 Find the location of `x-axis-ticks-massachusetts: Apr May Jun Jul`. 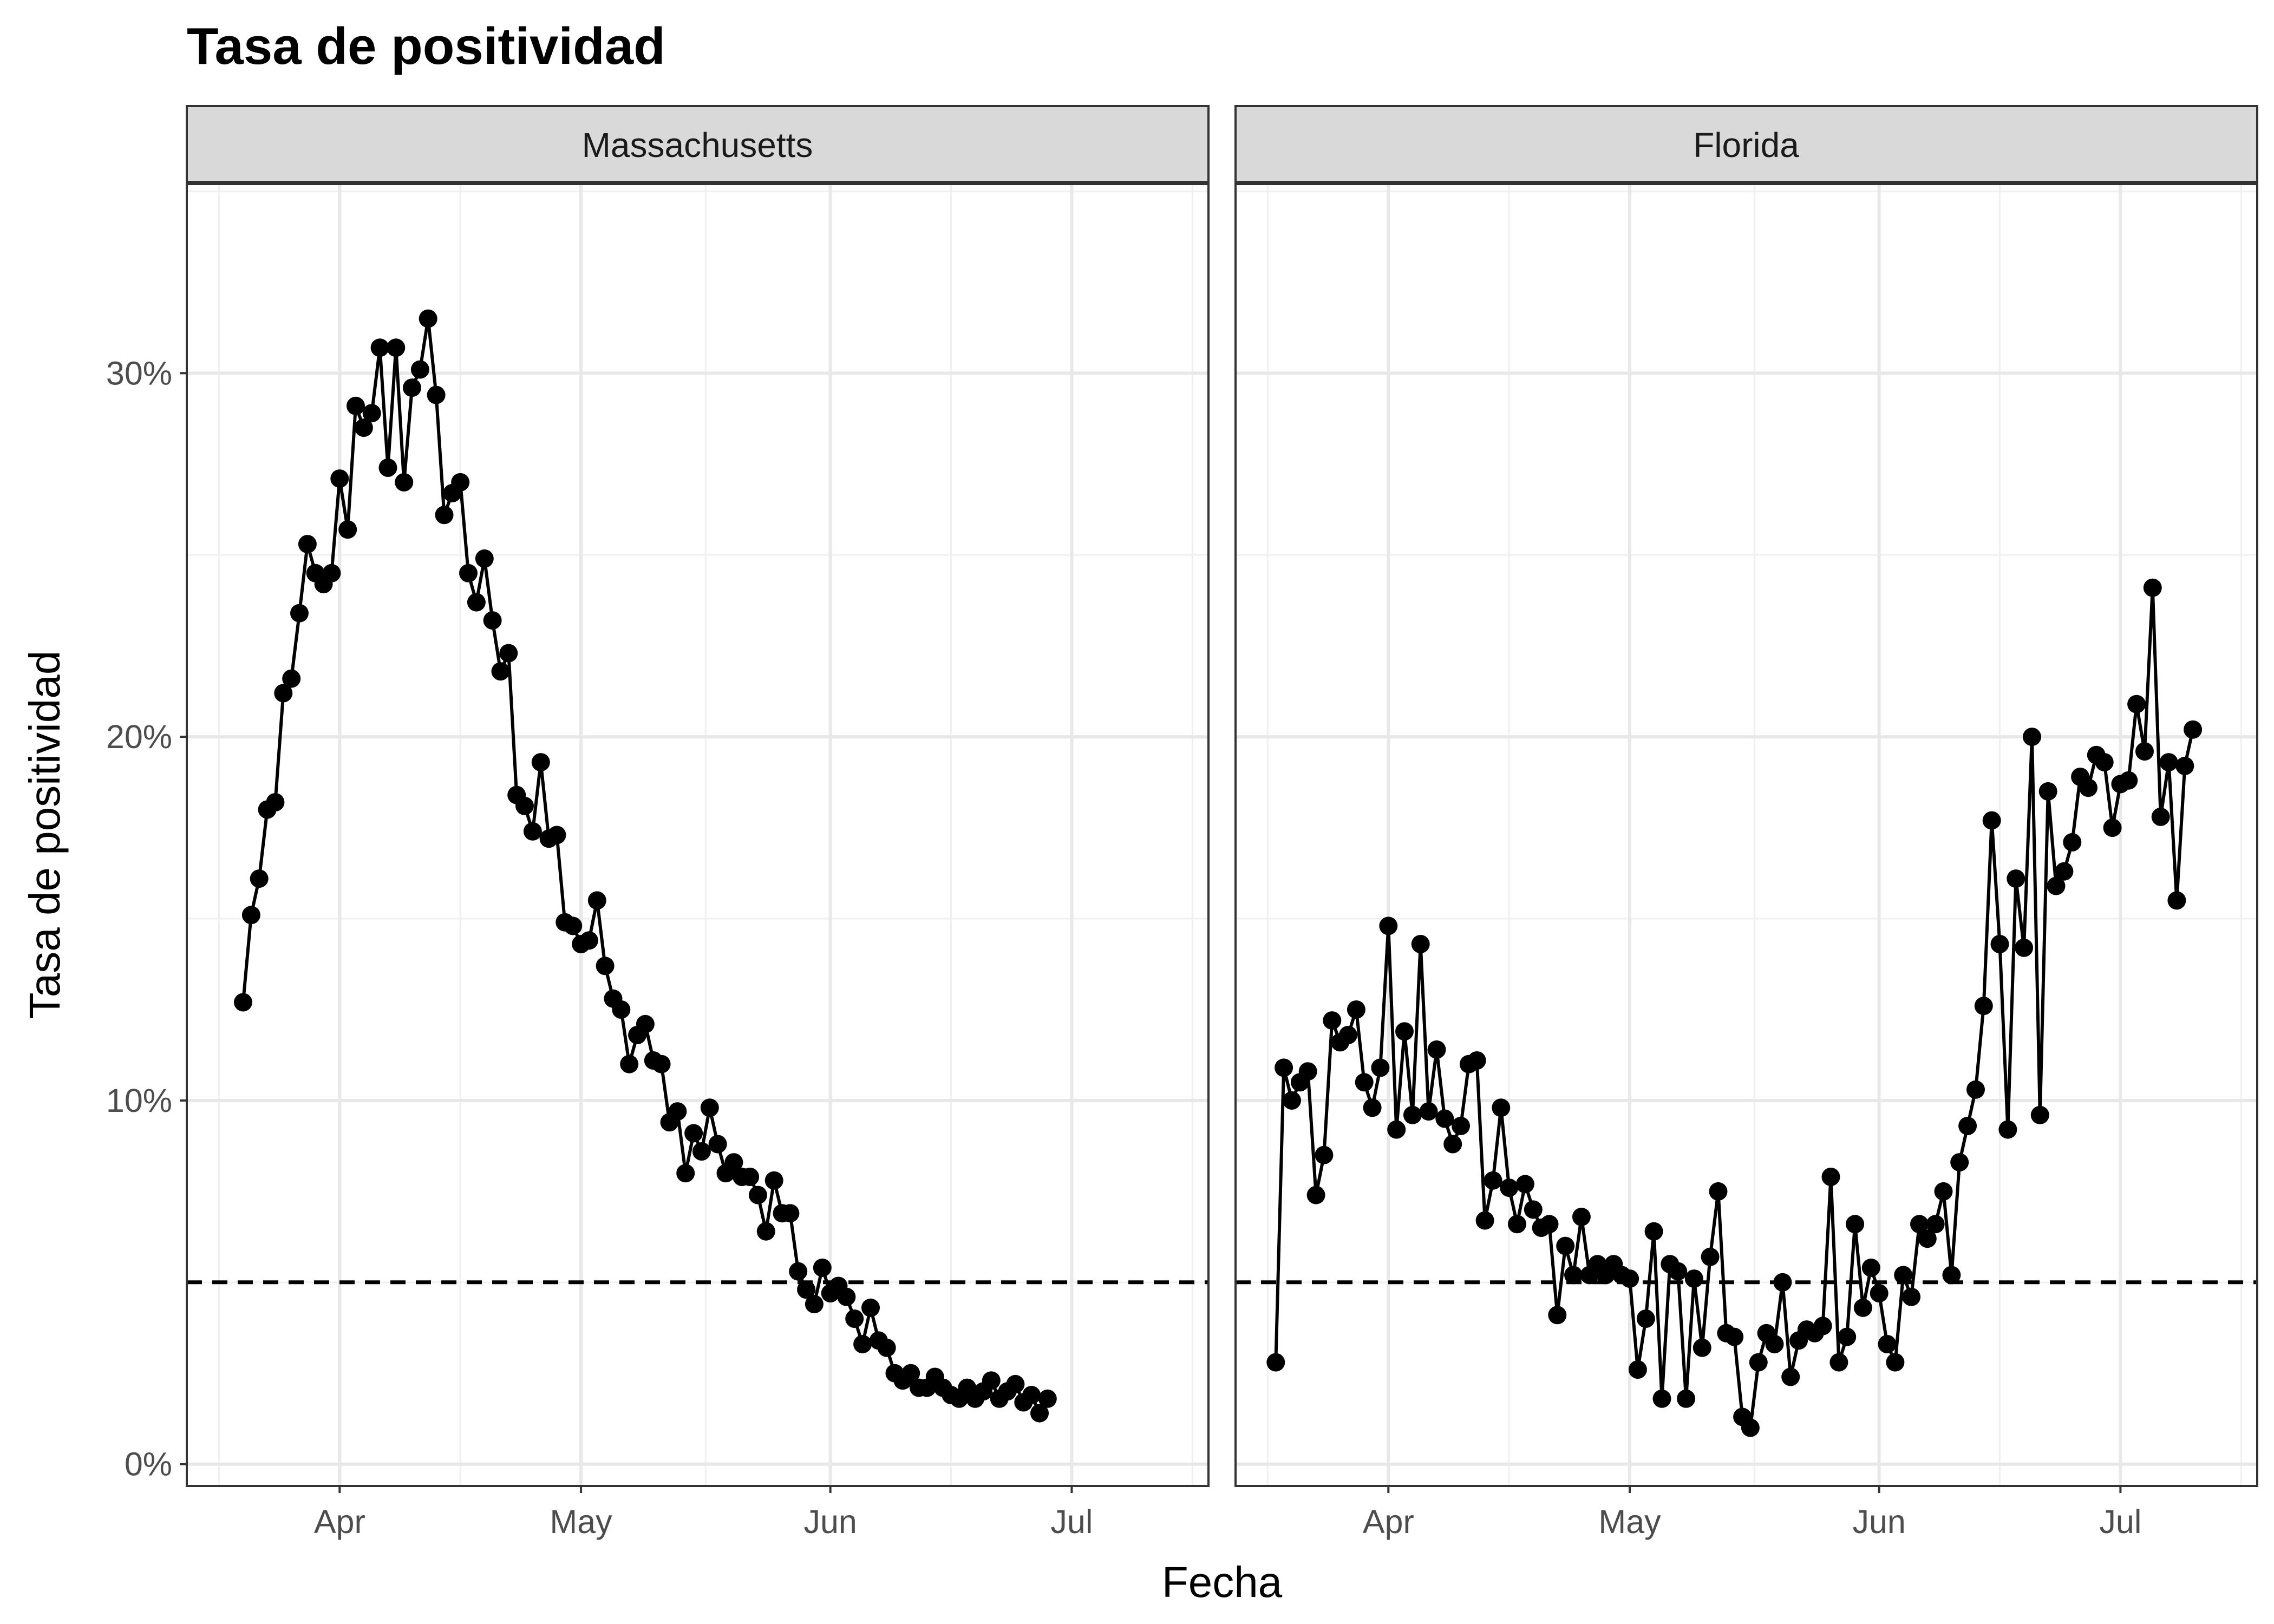

x-axis-ticks-massachusetts: Apr May Jun Jul is located at coordinates (703, 1513).